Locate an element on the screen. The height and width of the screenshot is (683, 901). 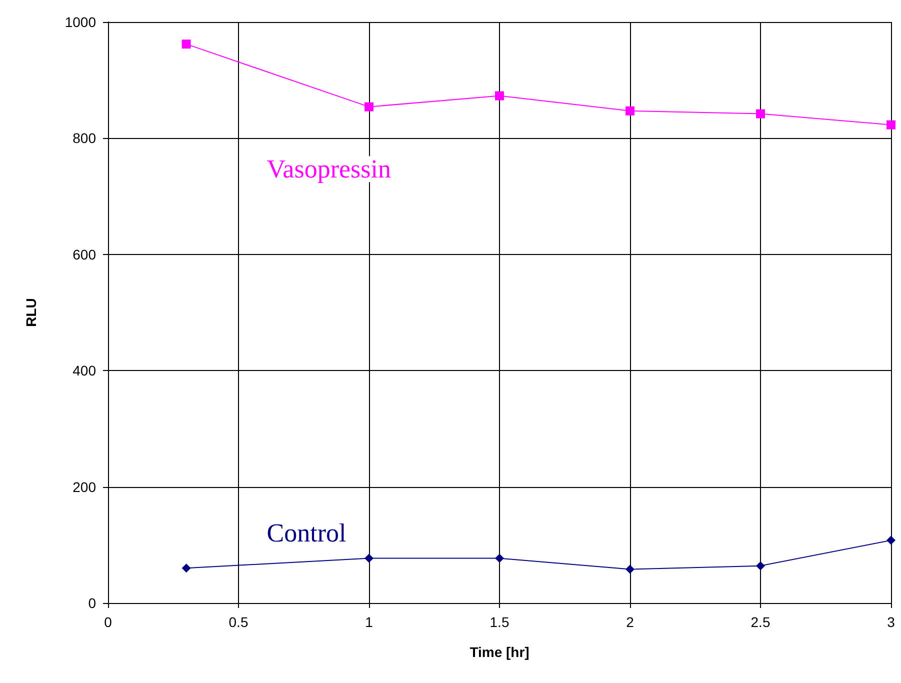
y-tick-label: 0 is located at coordinates (92, 603).